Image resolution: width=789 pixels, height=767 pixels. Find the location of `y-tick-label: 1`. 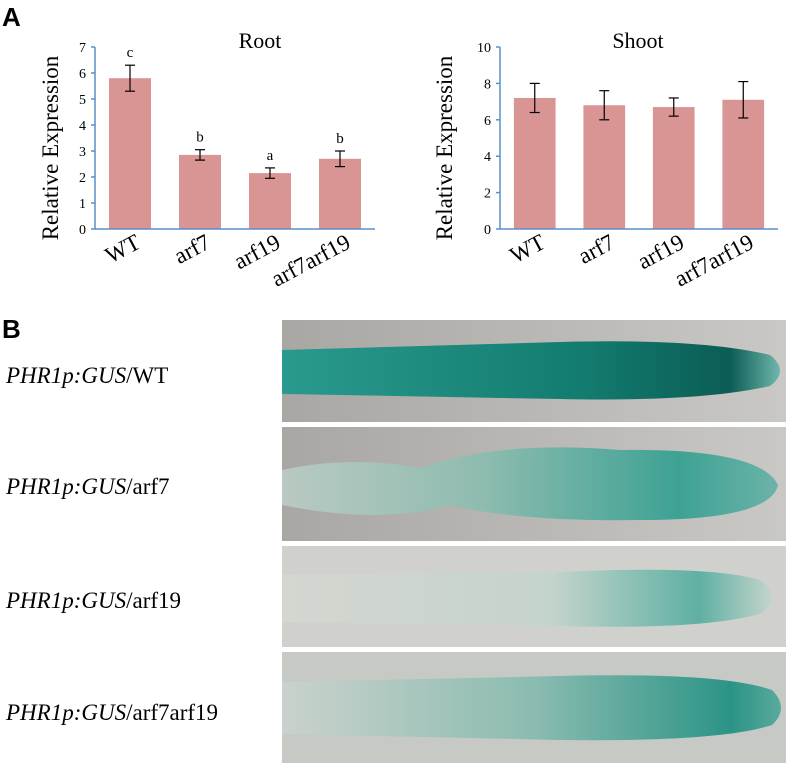

y-tick-label: 1 is located at coordinates (82, 204).